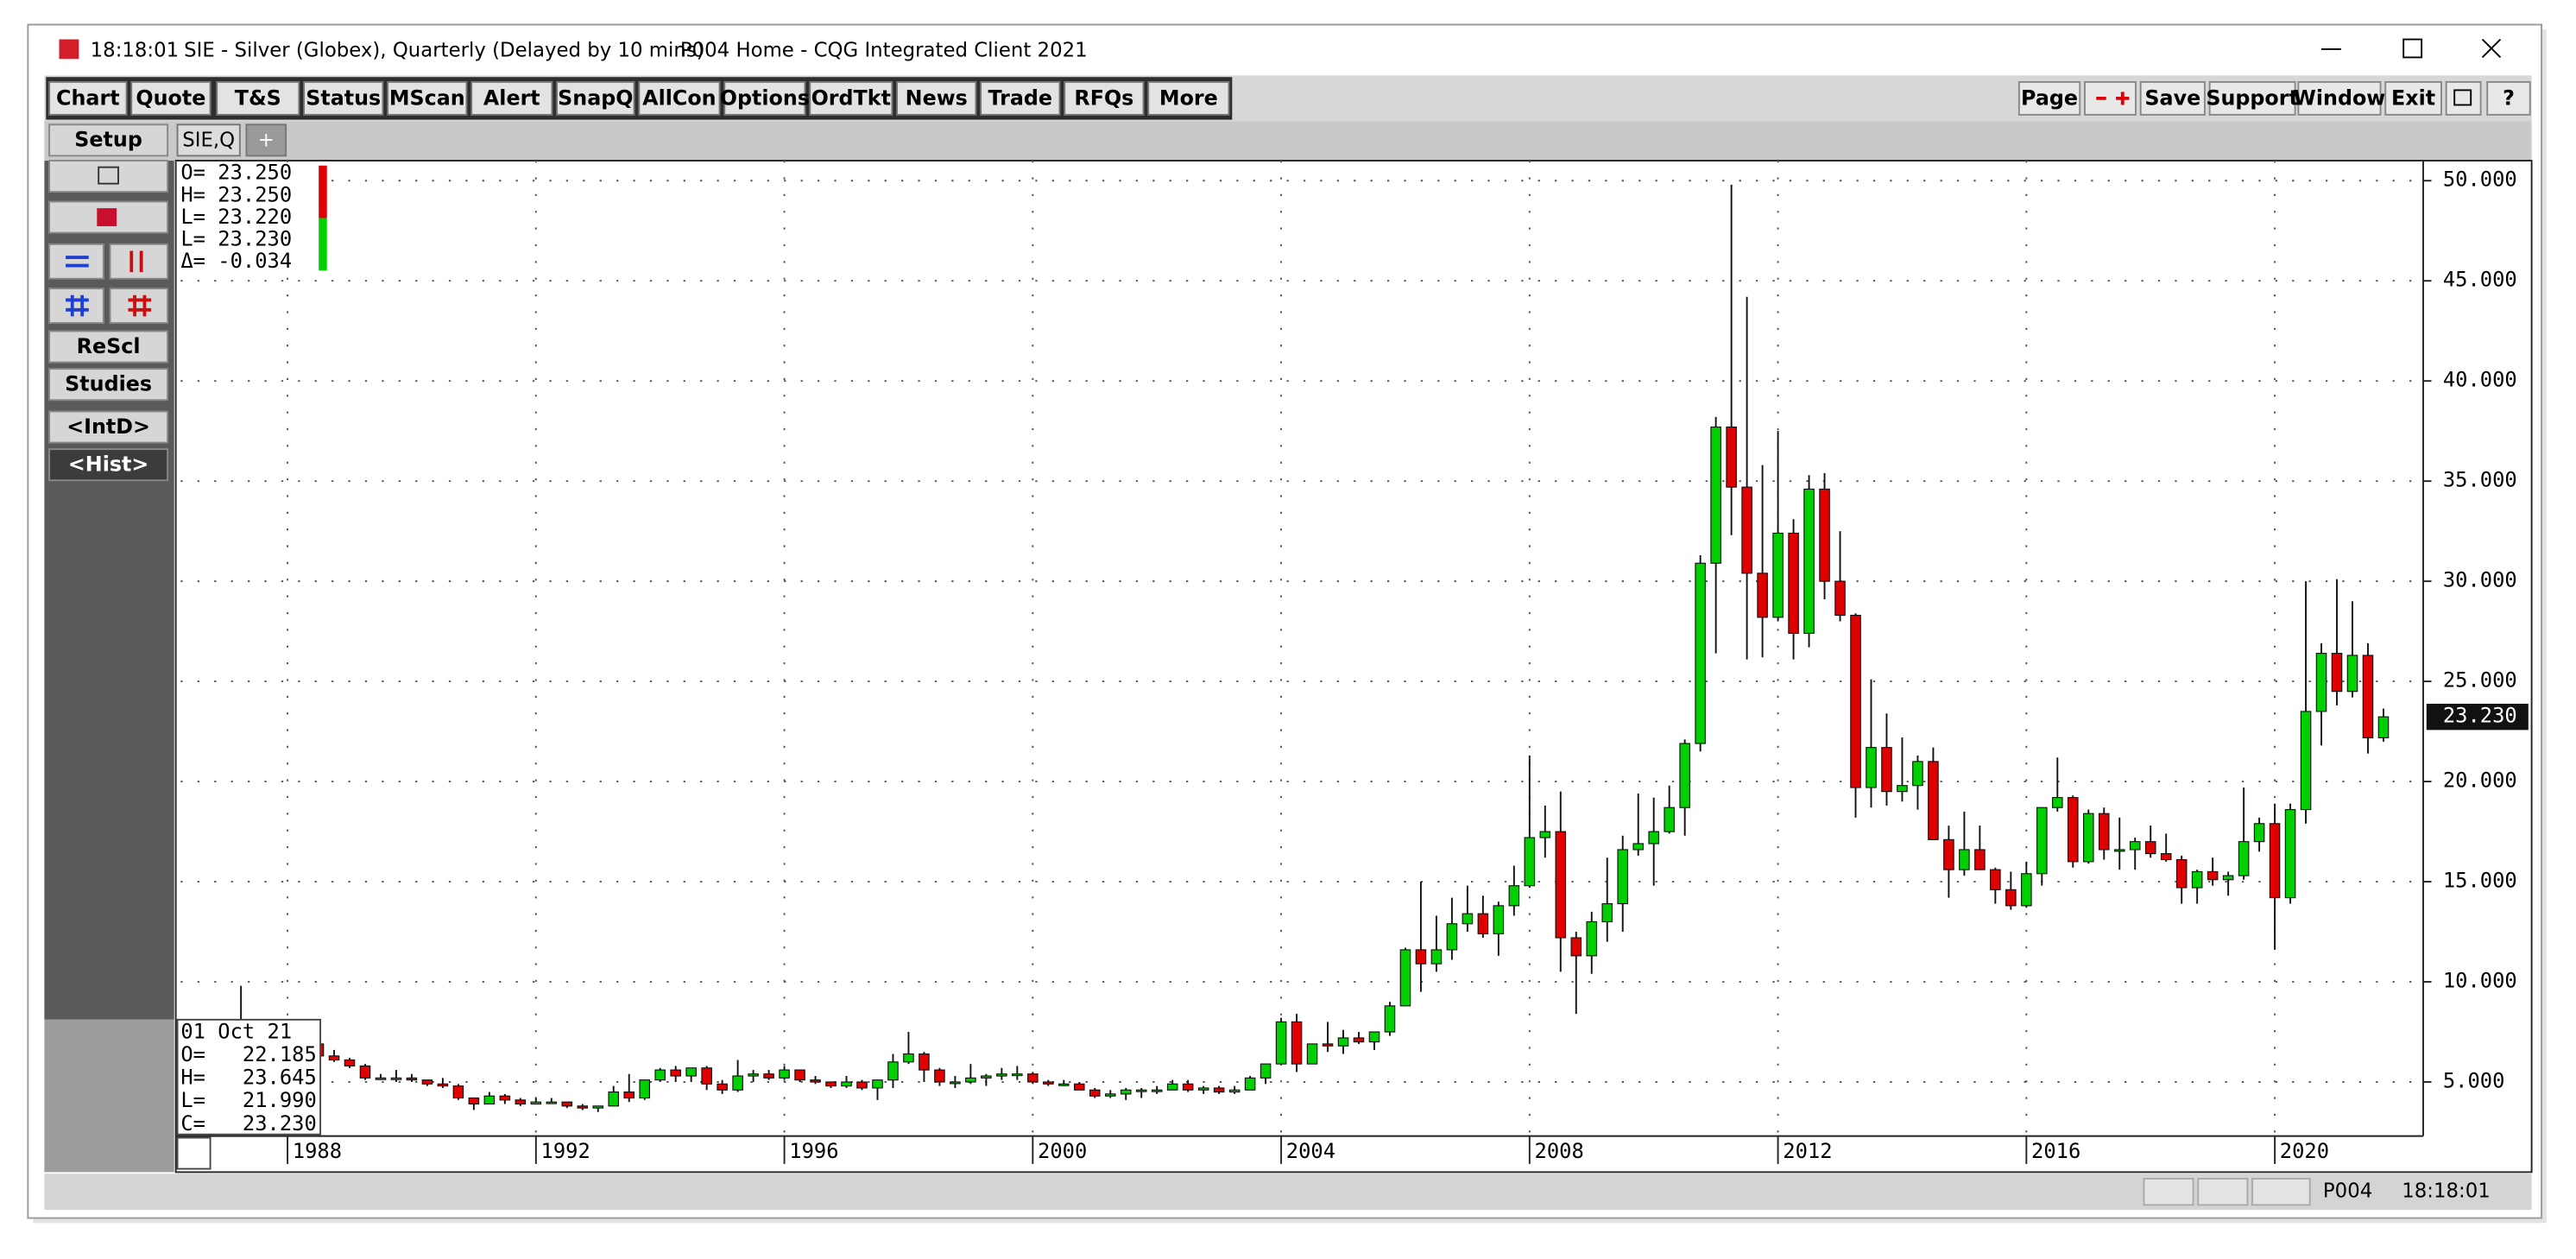 This screenshot has width=2576, height=1259. I want to click on print-icon, so click(108, 175).